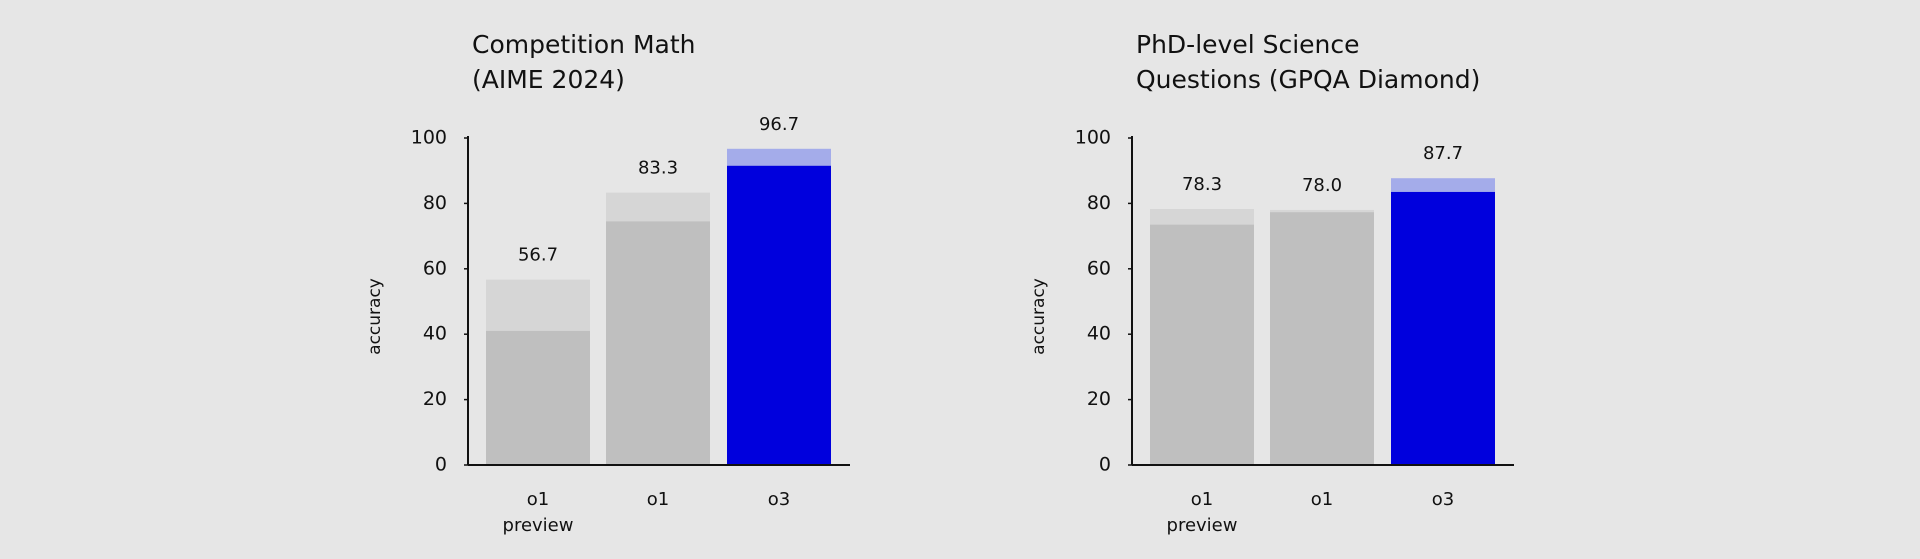 The height and width of the screenshot is (559, 1920). What do you see at coordinates (658, 168) in the screenshot?
I see `value-label: 83.3` at bounding box center [658, 168].